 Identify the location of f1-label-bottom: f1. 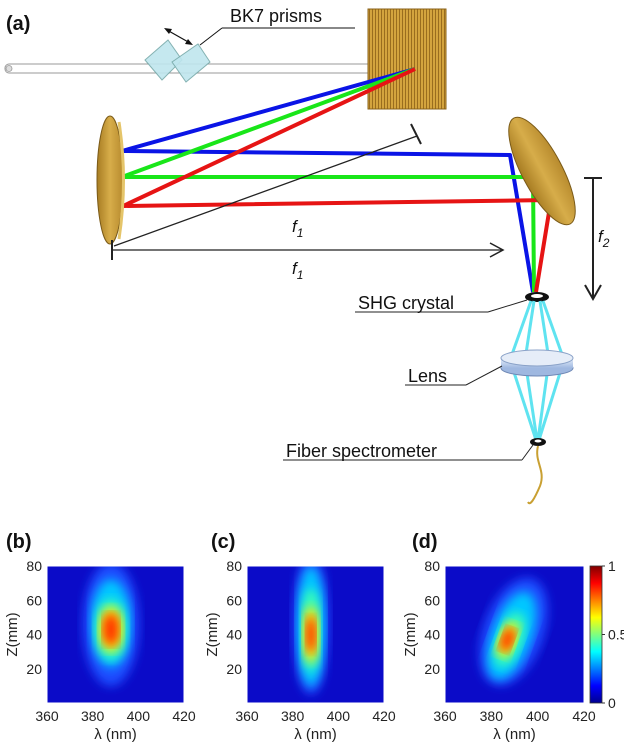
(297, 270).